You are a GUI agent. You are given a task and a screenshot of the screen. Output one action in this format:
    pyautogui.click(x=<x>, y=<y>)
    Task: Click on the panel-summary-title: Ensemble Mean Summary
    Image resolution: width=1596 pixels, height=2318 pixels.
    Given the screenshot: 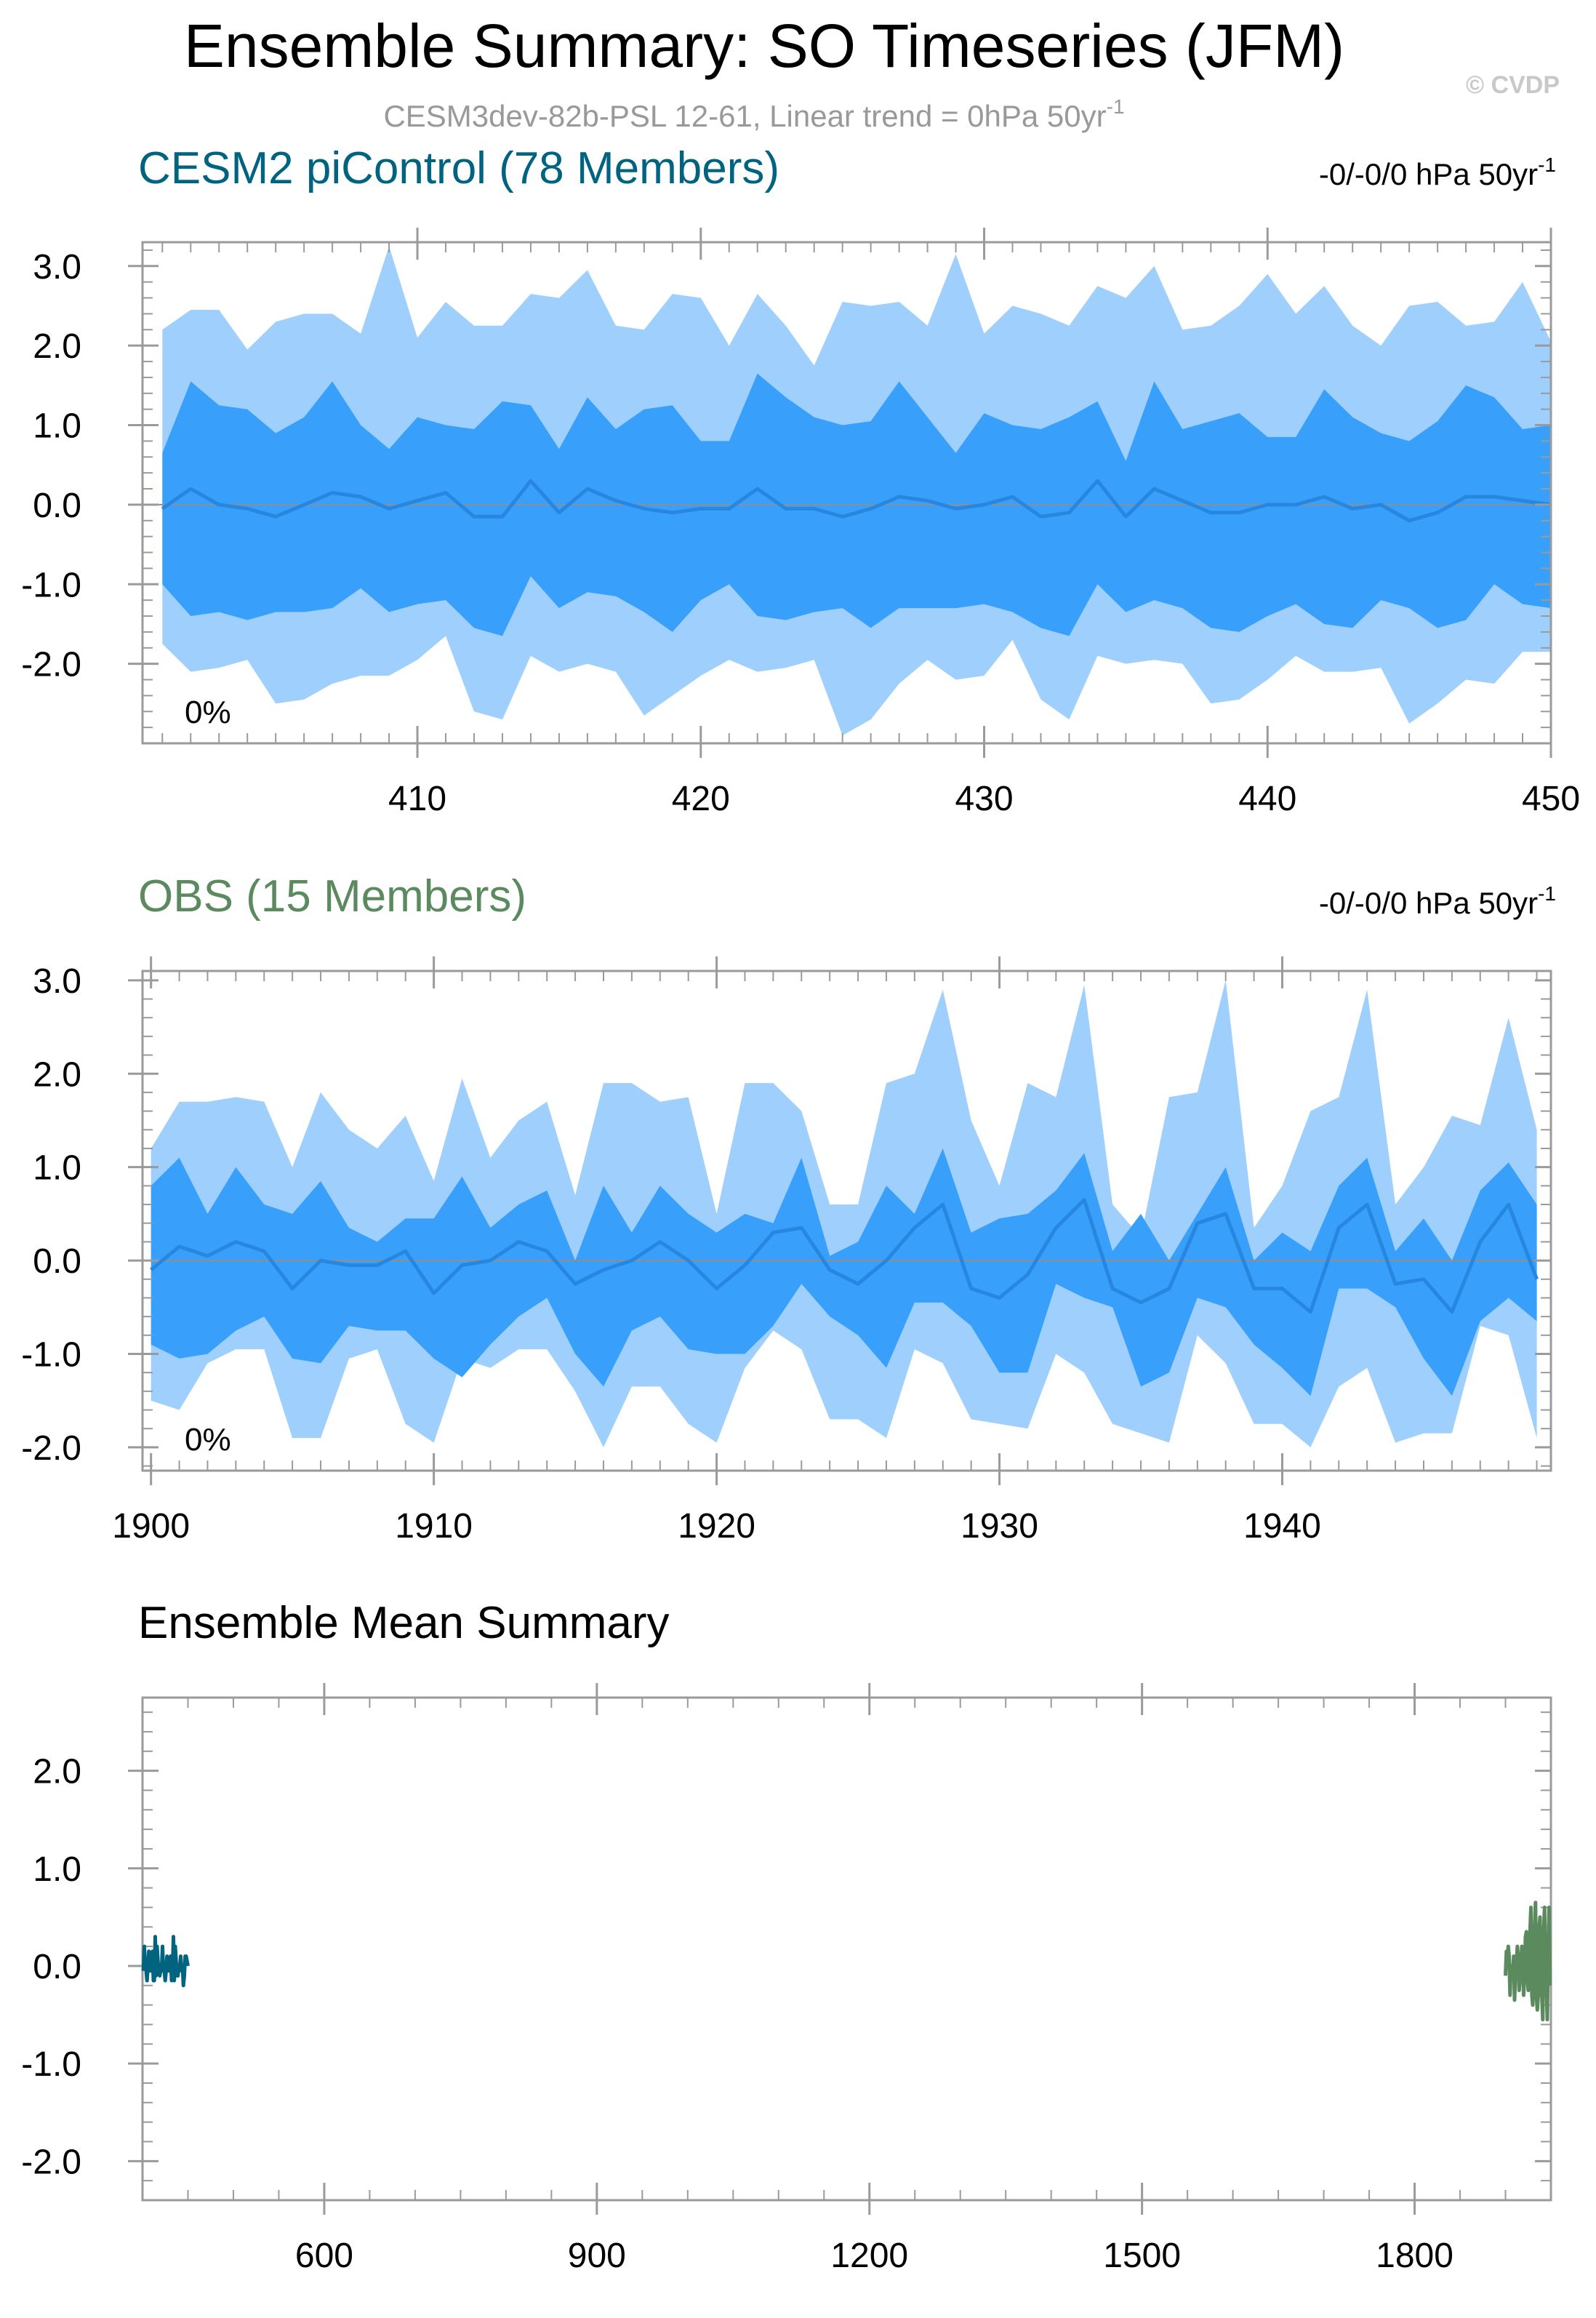 What is the action you would take?
    pyautogui.click(x=404, y=1623)
    